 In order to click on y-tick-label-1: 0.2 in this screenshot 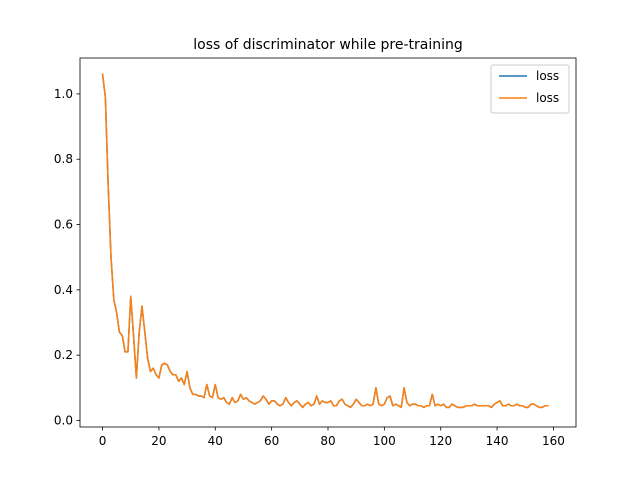, I will do `click(63, 355)`.